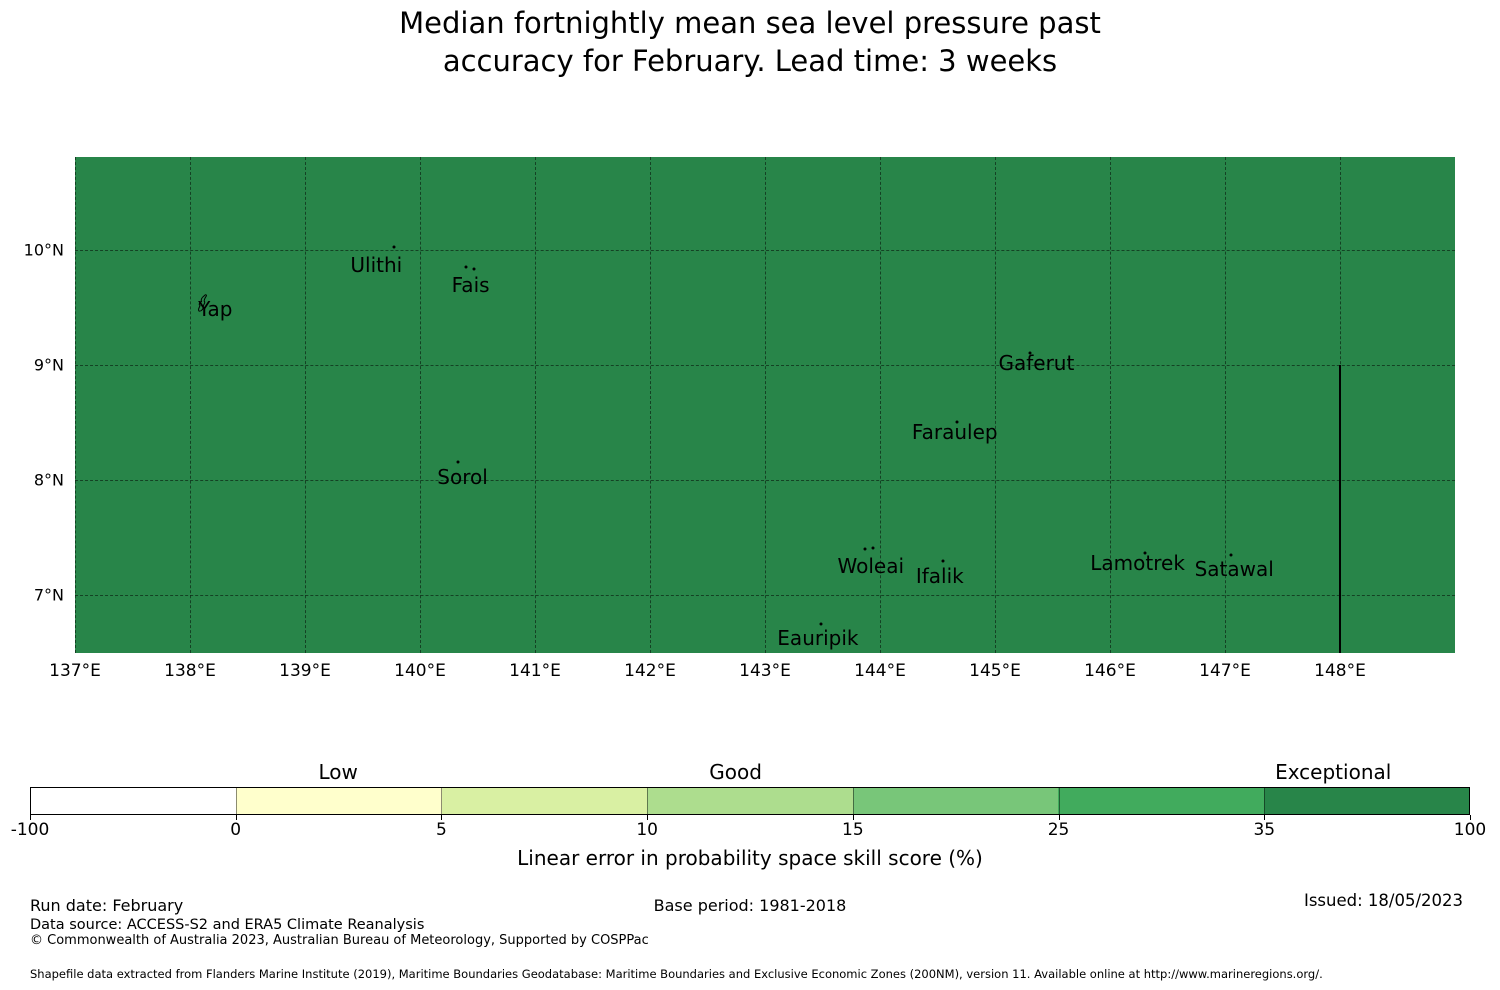 The height and width of the screenshot is (990, 1500). I want to click on colorbar-tick-label: 0, so click(236, 830).